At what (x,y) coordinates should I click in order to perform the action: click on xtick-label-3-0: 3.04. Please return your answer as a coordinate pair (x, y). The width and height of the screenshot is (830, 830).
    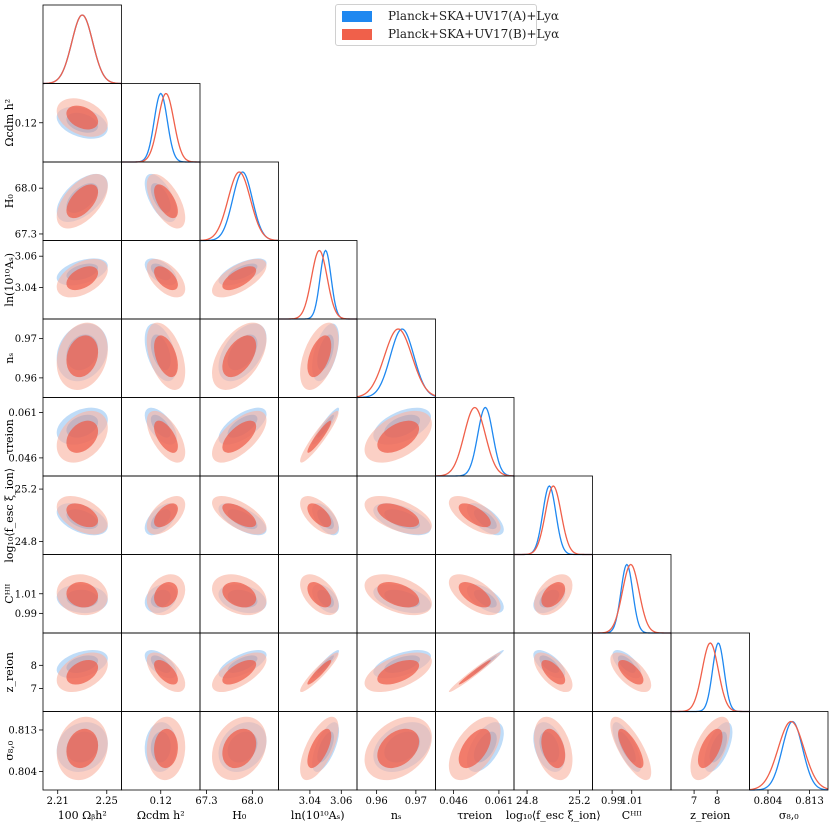
    Looking at the image, I should click on (310, 801).